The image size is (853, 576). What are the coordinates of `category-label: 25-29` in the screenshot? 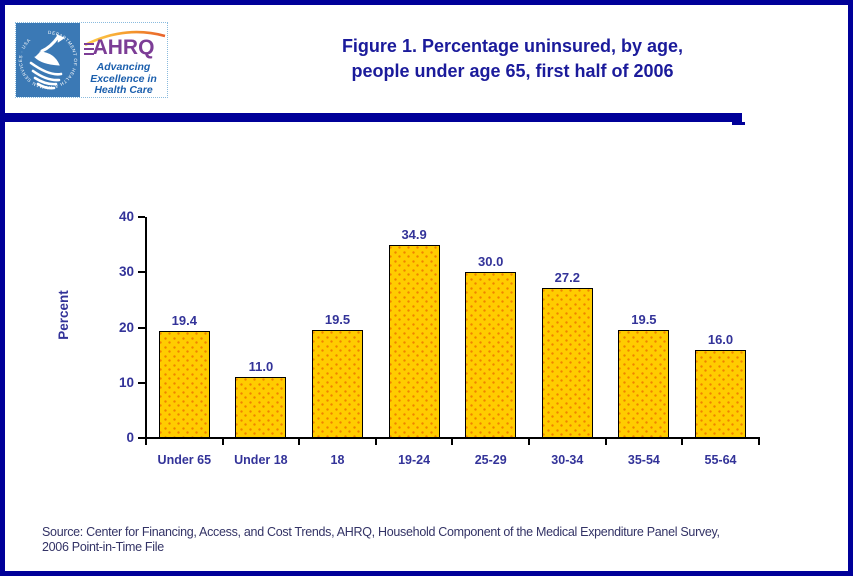 It's located at (490, 460).